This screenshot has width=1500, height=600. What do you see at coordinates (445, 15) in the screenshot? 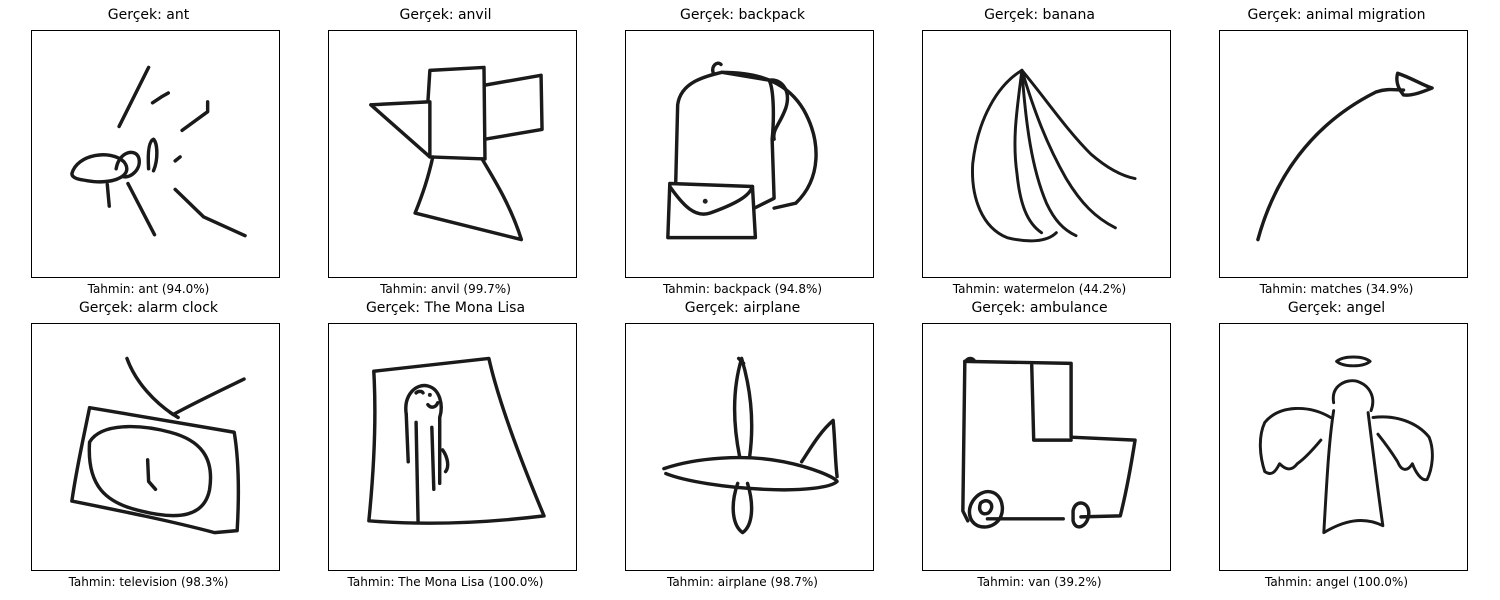
I see `panel-title: Gerçek: anvil` at bounding box center [445, 15].